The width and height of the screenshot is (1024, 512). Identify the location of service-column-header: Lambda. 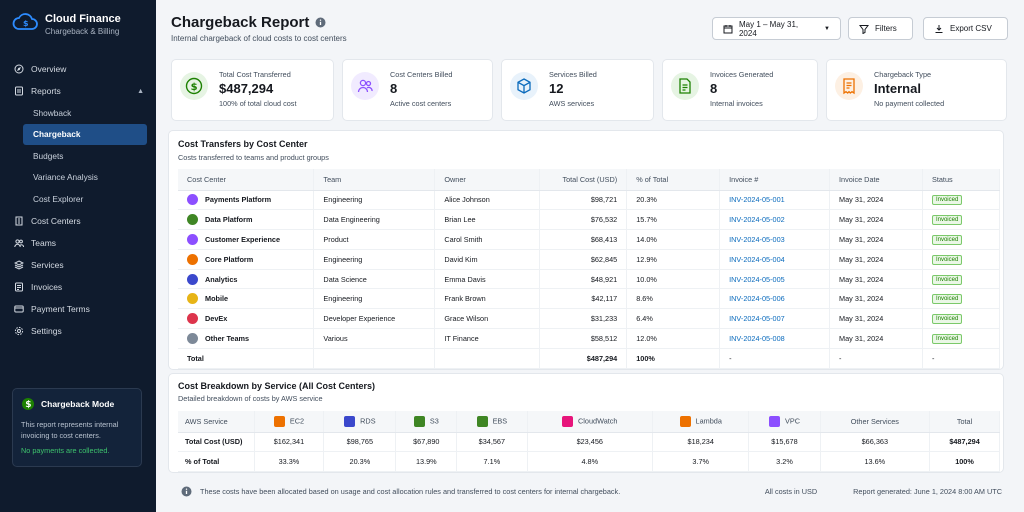
(701, 422).